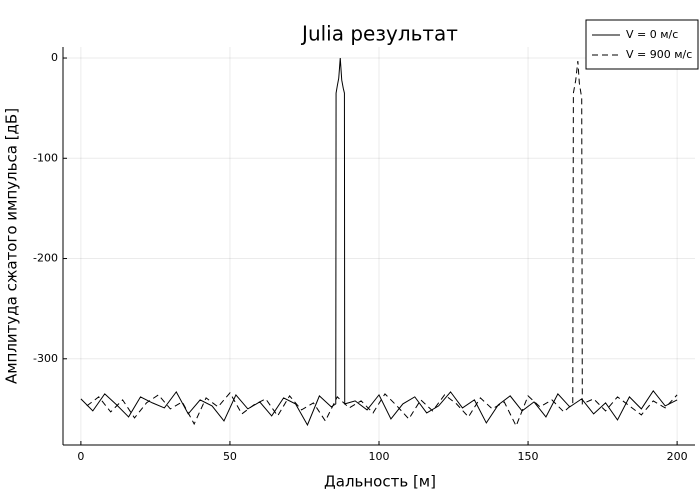  I want to click on x-tick-label: 0, so click(80, 456).